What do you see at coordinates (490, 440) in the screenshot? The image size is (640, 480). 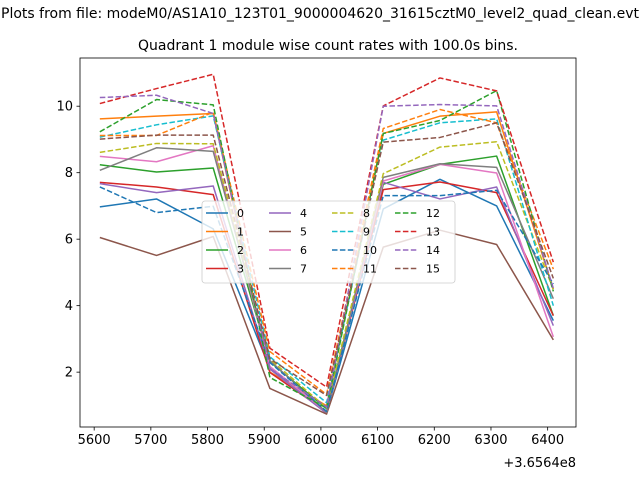 I see `x-tick-label-6300: 6300` at bounding box center [490, 440].